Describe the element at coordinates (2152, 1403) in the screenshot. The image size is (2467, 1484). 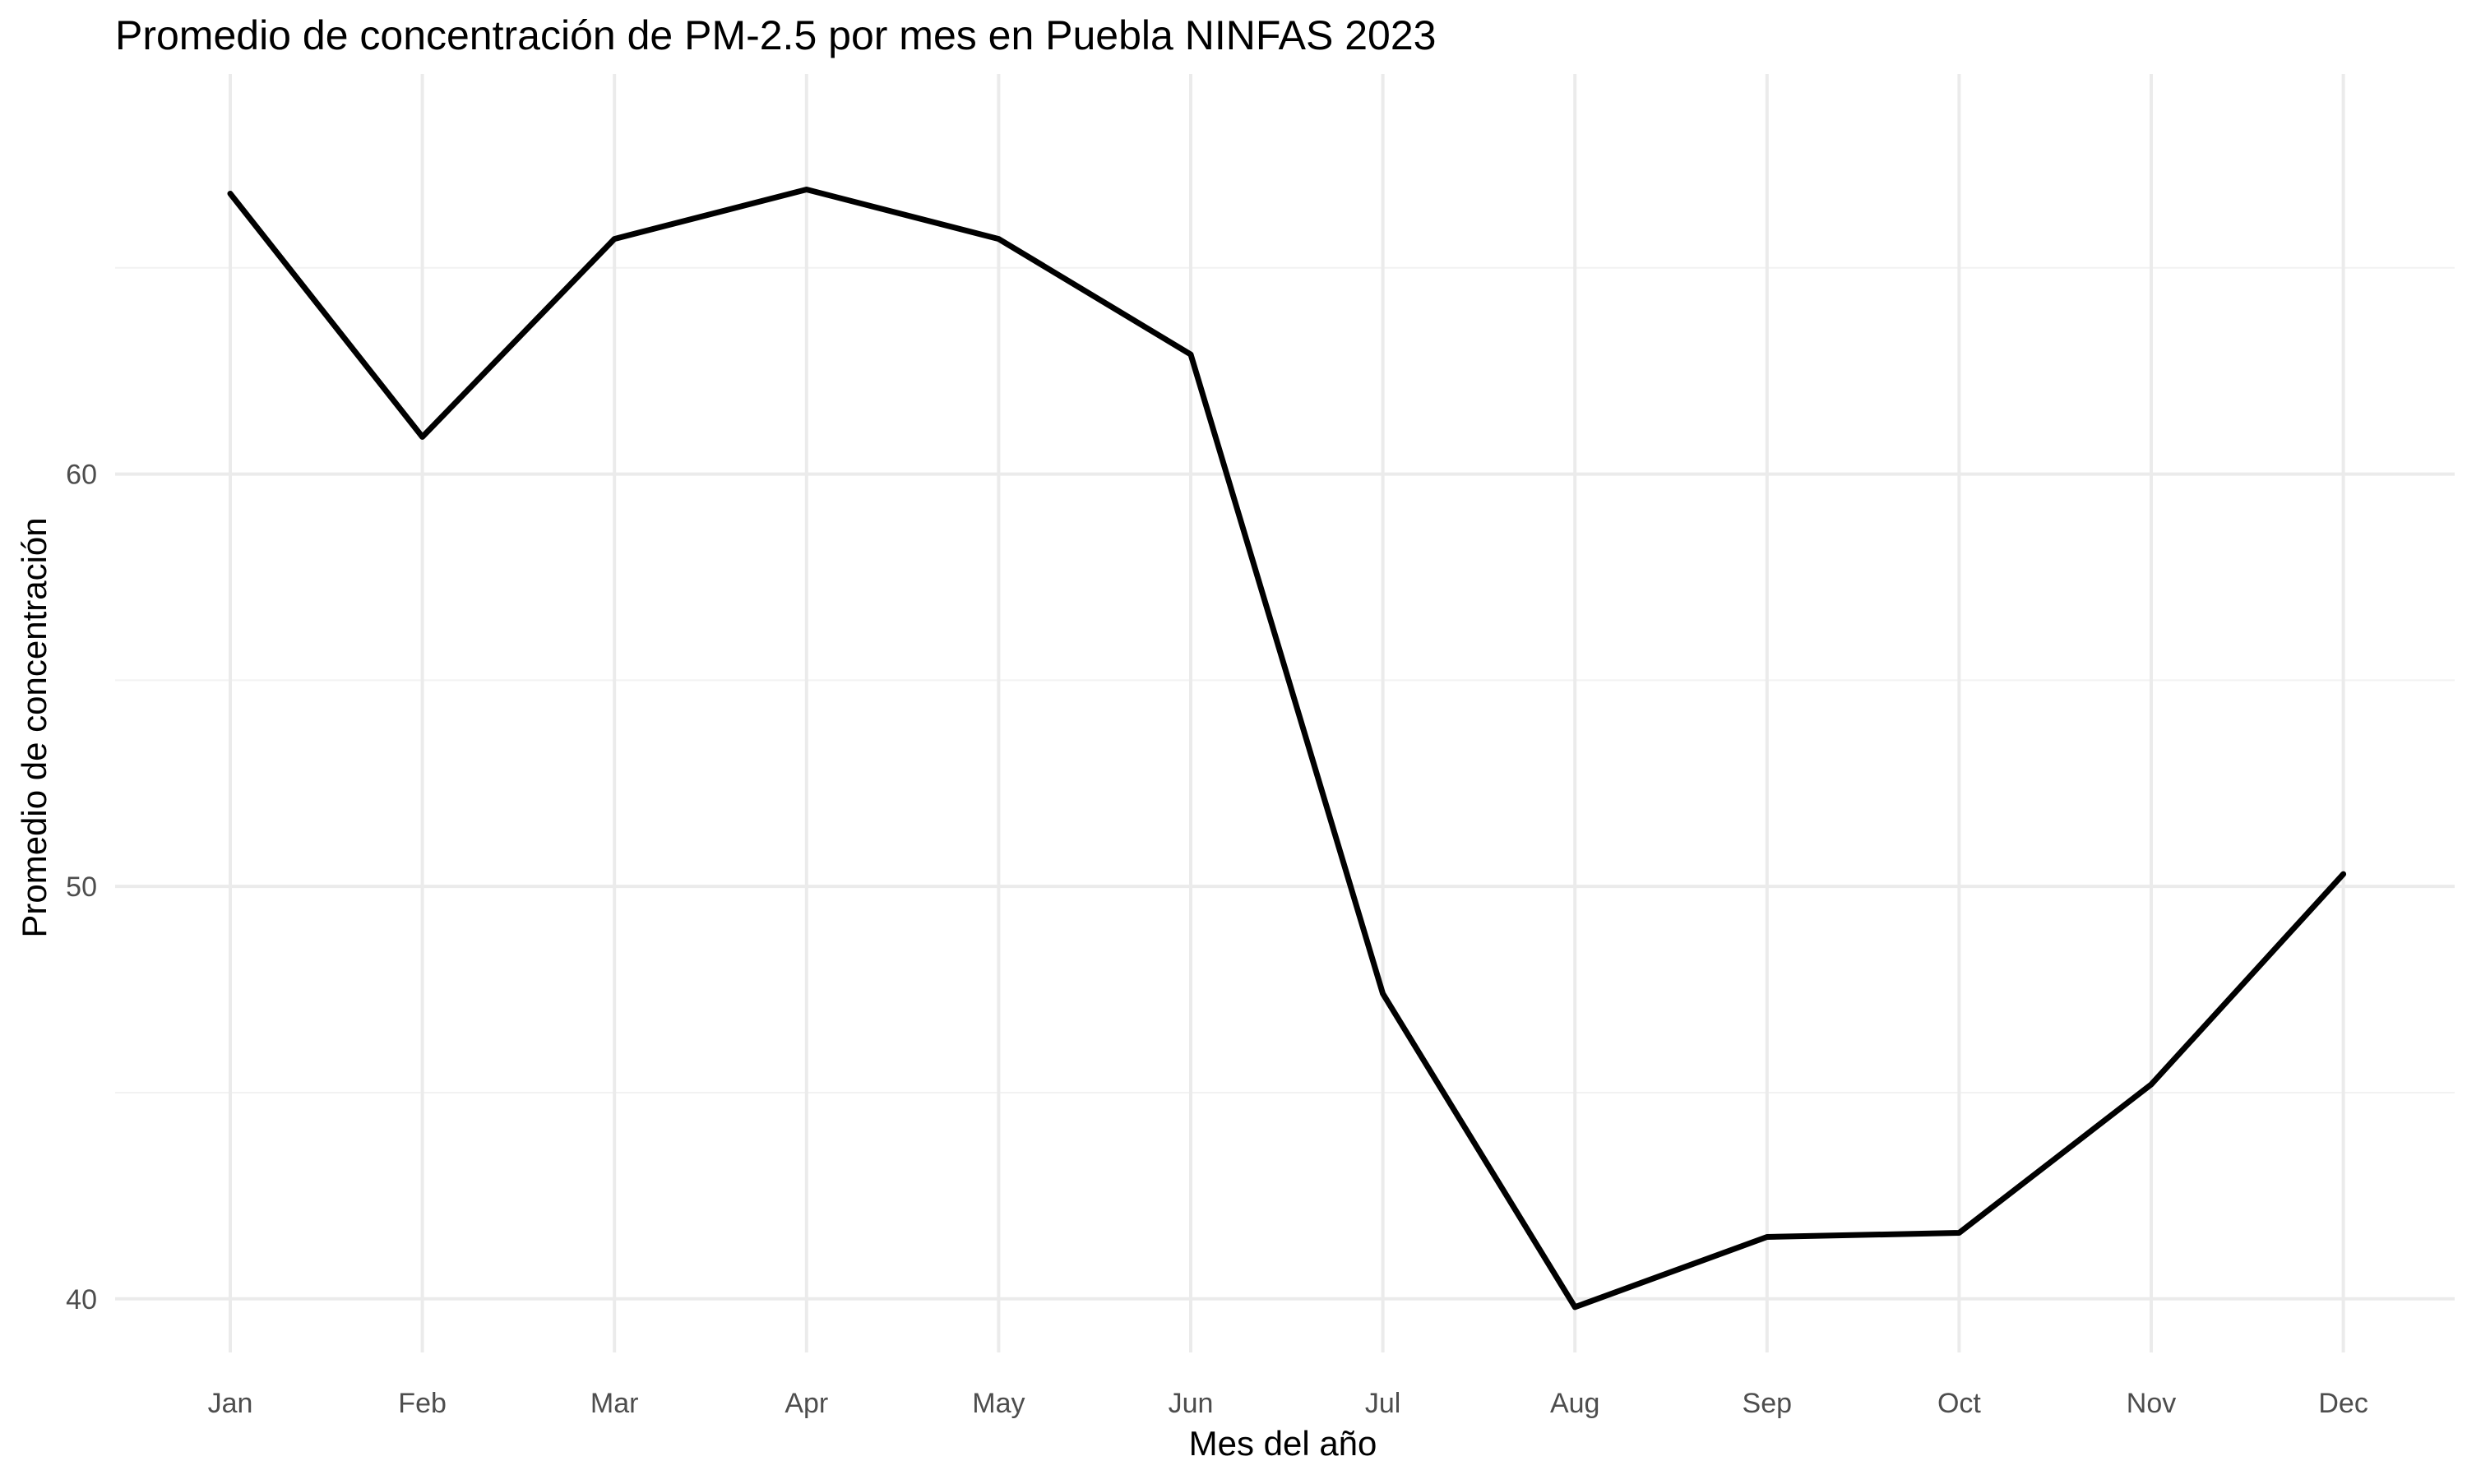
I see `x-tick-label-nov: Nov` at that location.